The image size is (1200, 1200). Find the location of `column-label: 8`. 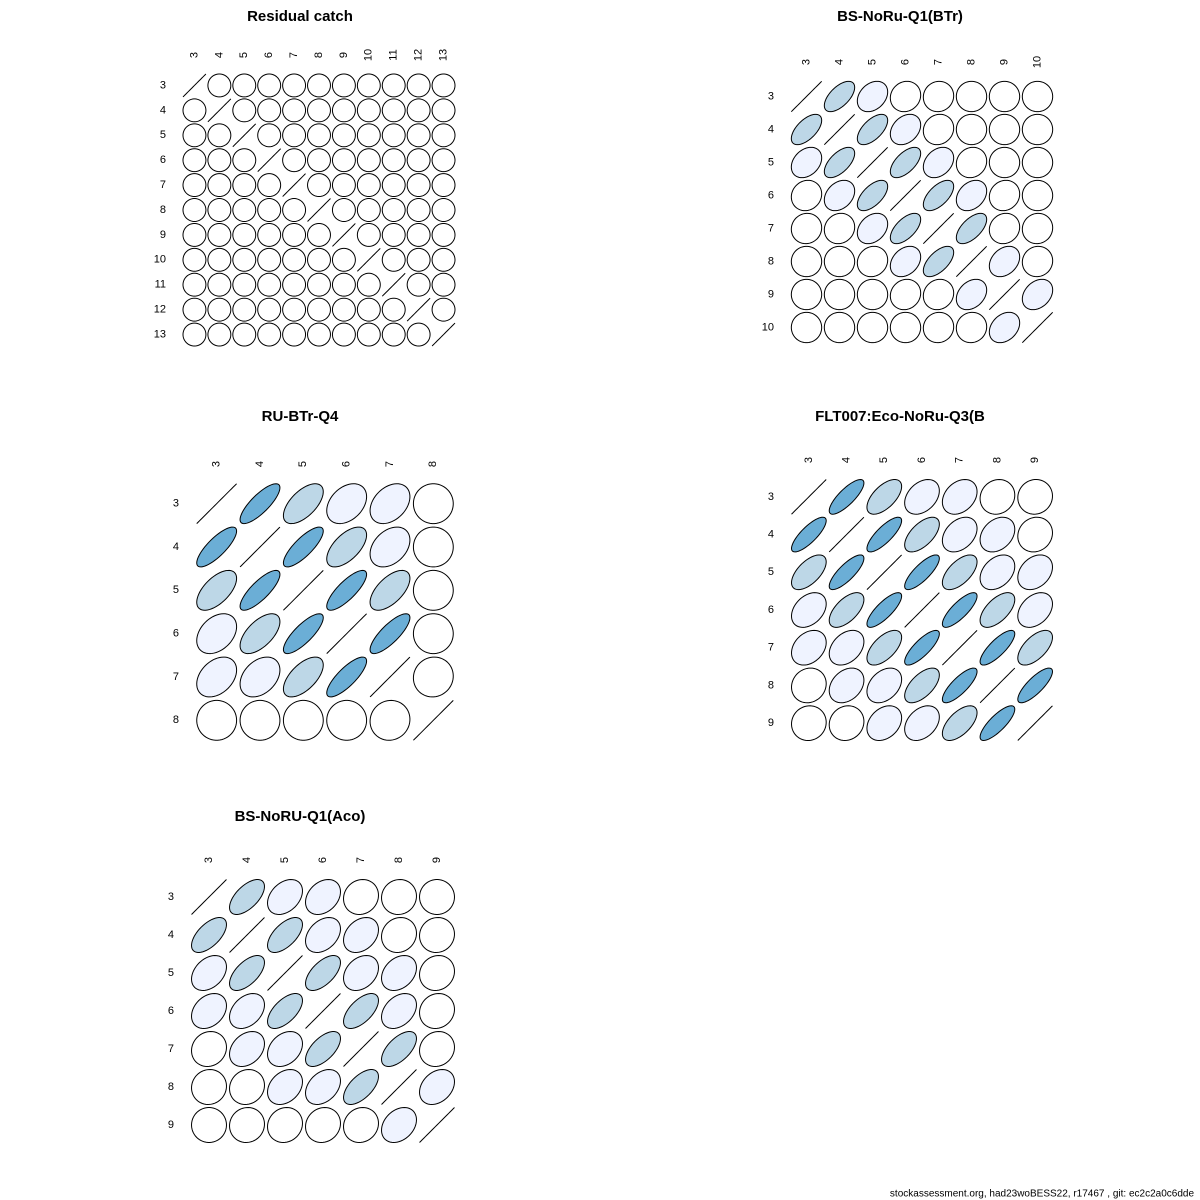

column-label: 8 is located at coordinates (433, 464).